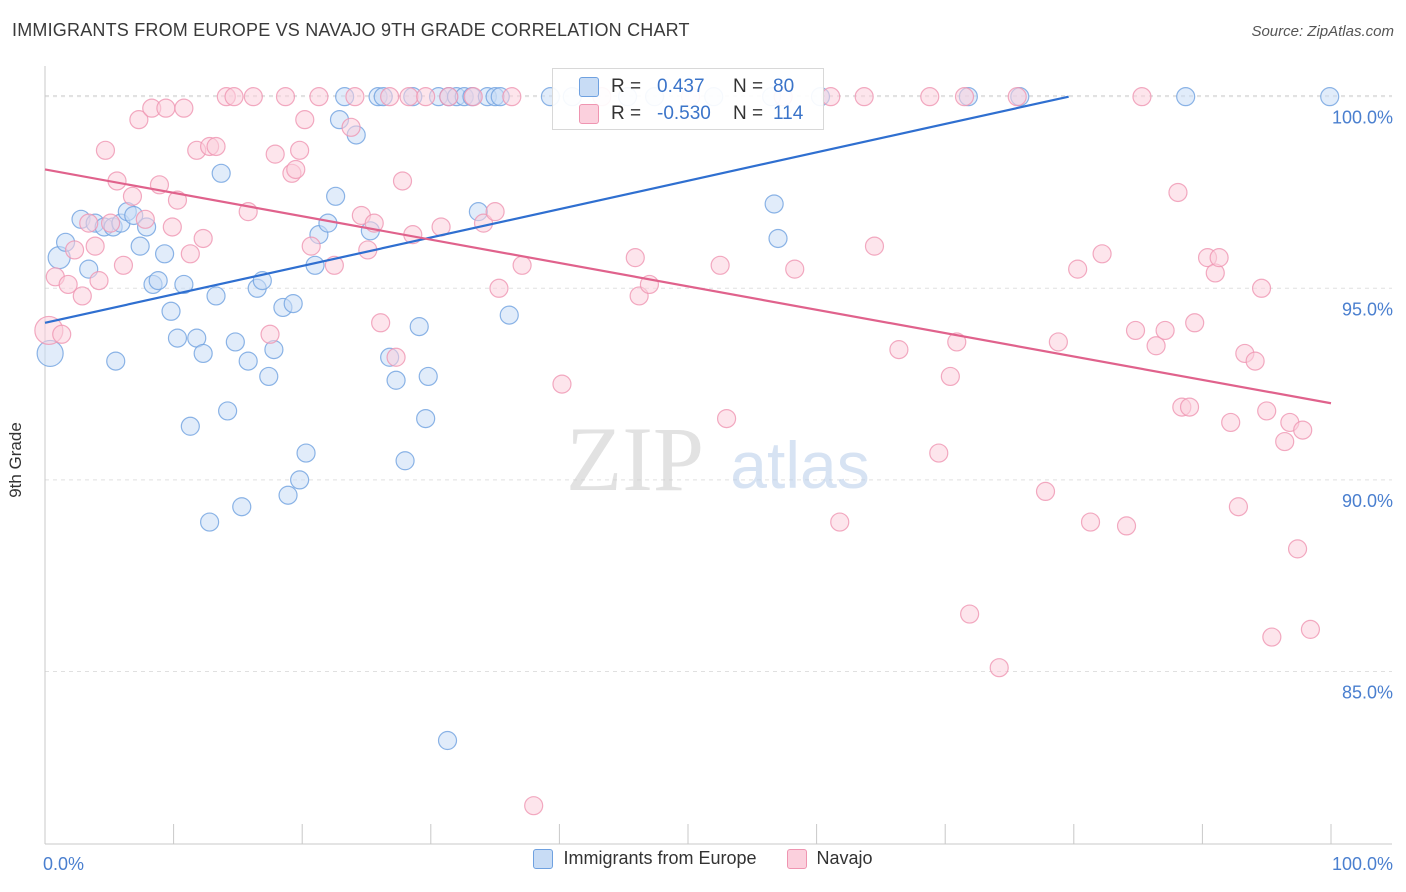 Image resolution: width=1406 pixels, height=892 pixels. Describe the element at coordinates (684, 113) in the screenshot. I see `stats-r-value: -0.530` at that location.